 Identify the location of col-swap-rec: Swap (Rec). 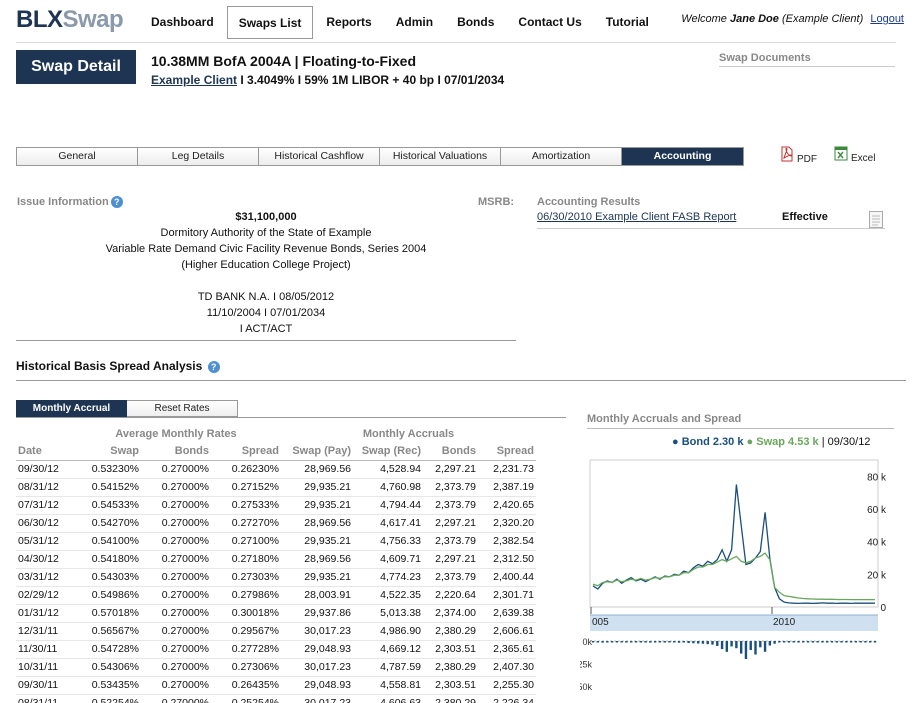
(388, 451).